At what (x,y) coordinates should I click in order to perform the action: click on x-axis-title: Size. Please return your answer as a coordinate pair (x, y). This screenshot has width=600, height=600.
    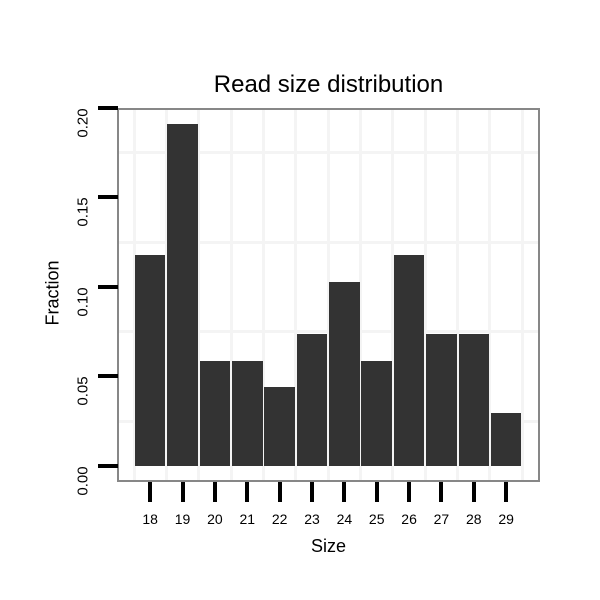
    Looking at the image, I should click on (328, 546).